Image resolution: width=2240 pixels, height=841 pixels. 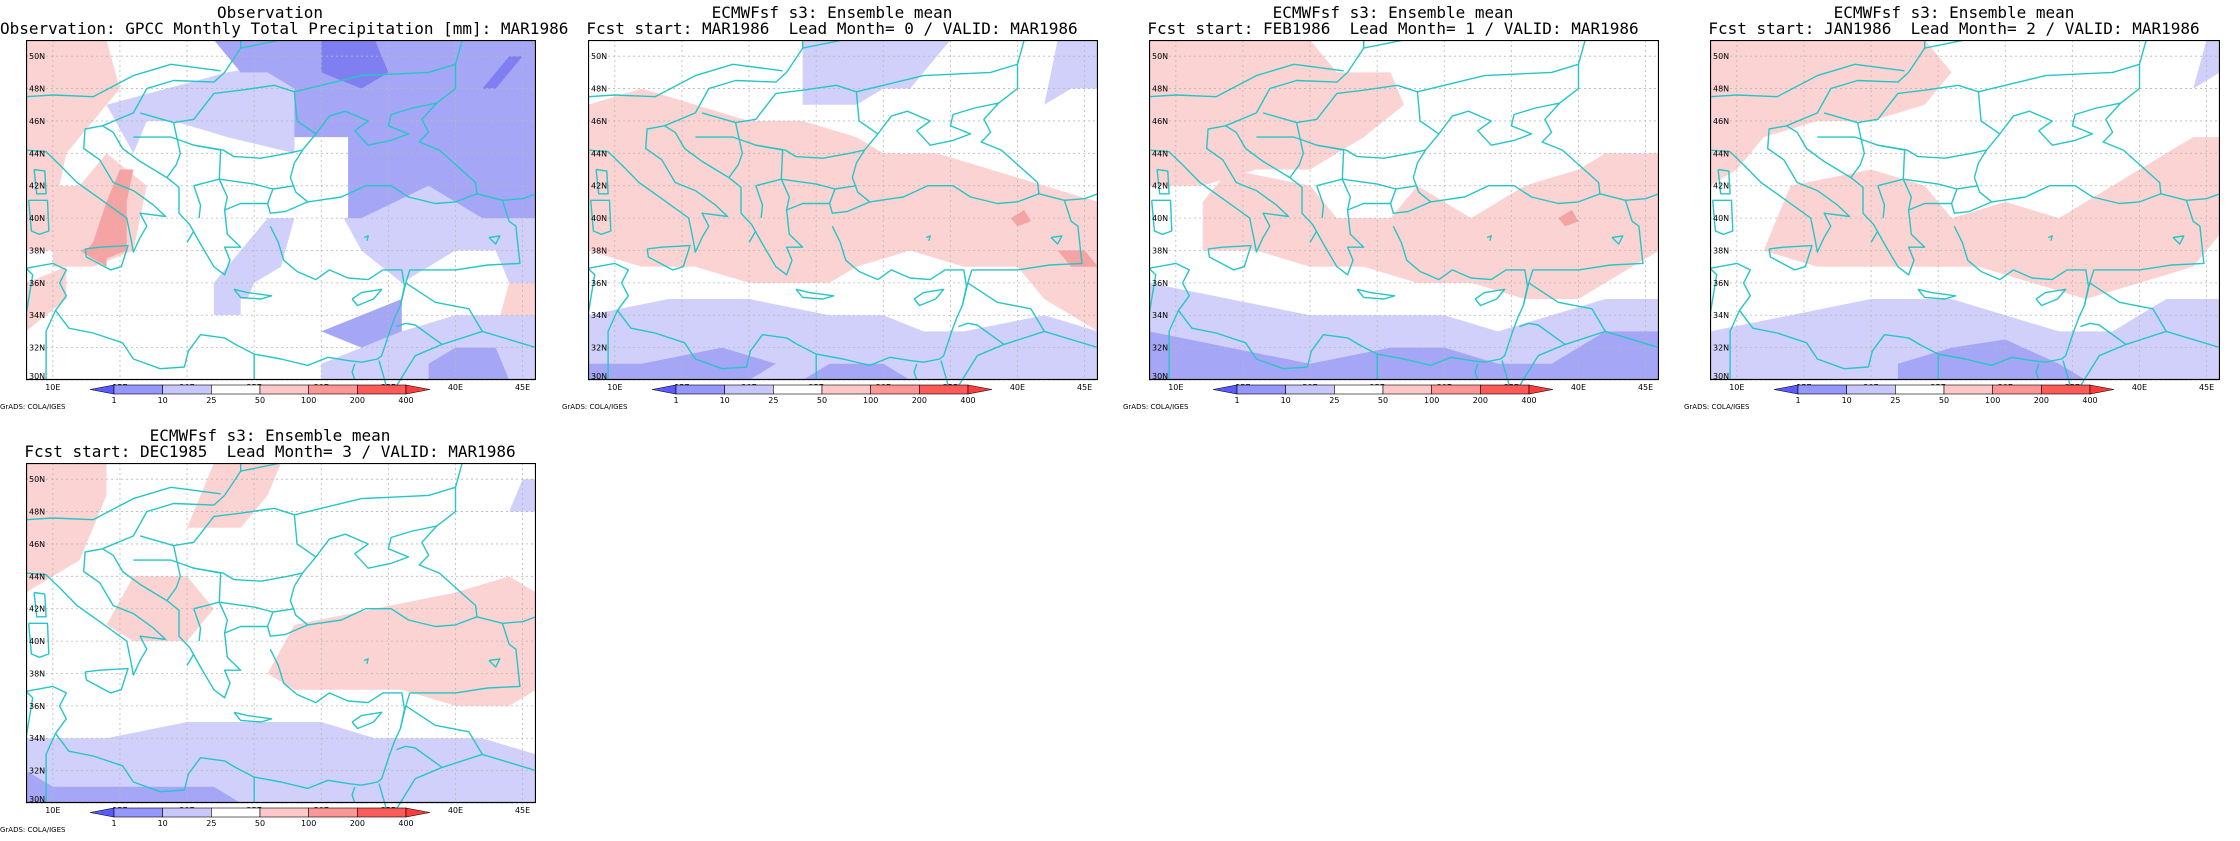 I want to click on colorbar-level-label: 25, so click(x=211, y=823).